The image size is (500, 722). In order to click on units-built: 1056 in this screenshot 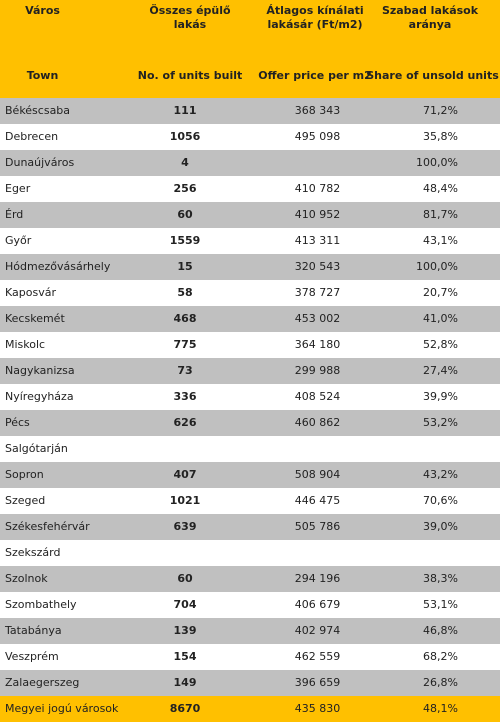, I will do `click(185, 136)`.